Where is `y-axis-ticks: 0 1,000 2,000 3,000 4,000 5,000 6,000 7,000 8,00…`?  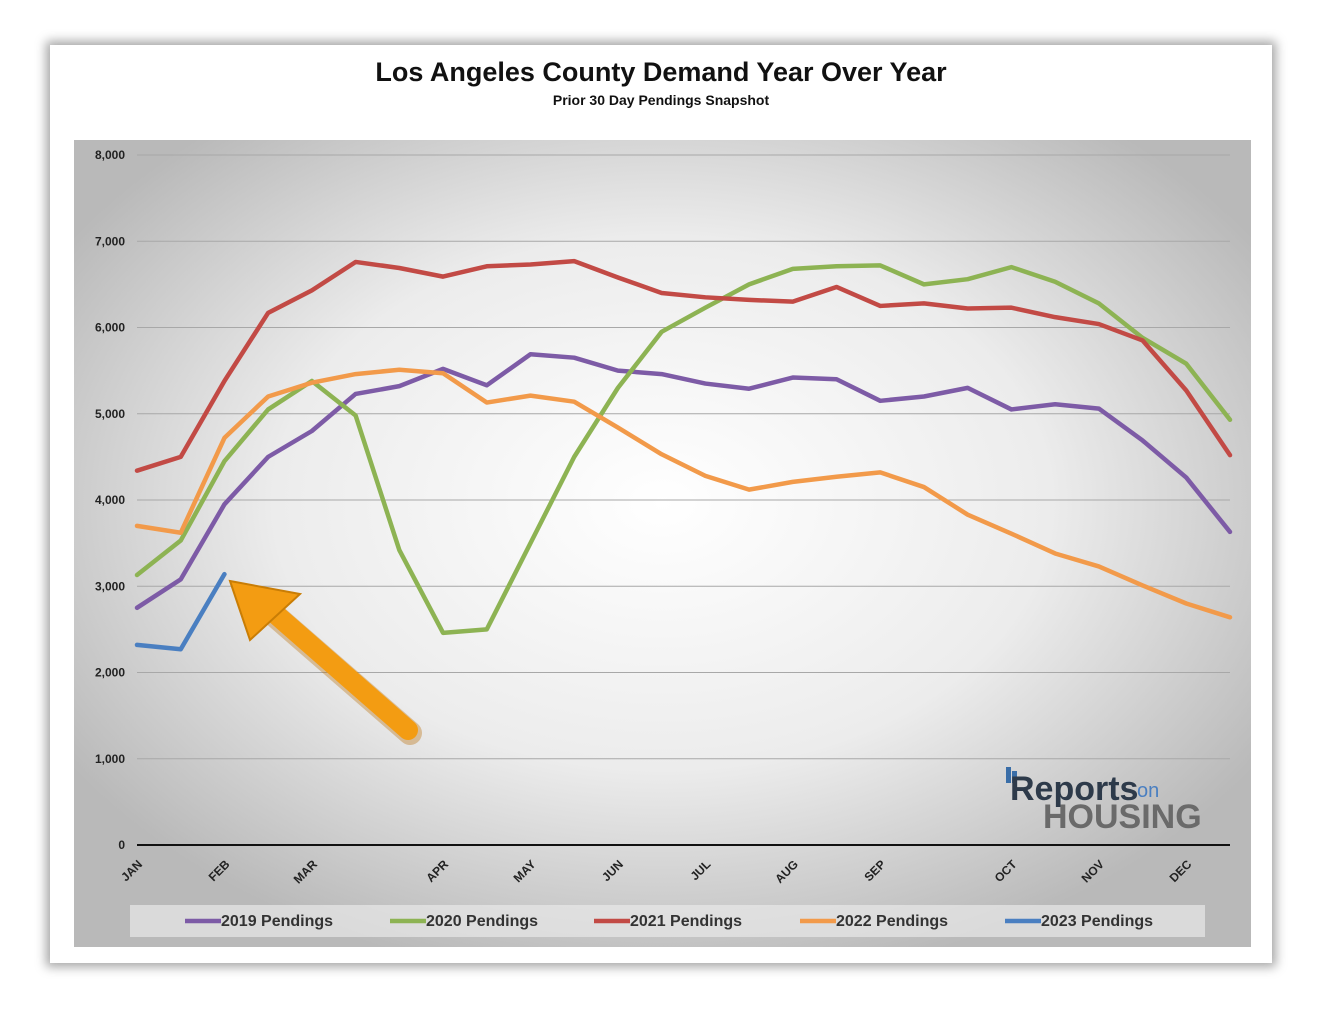 y-axis-ticks: 0 1,000 2,000 3,000 4,000 5,000 6,000 7,000 8,00… is located at coordinates (110, 500).